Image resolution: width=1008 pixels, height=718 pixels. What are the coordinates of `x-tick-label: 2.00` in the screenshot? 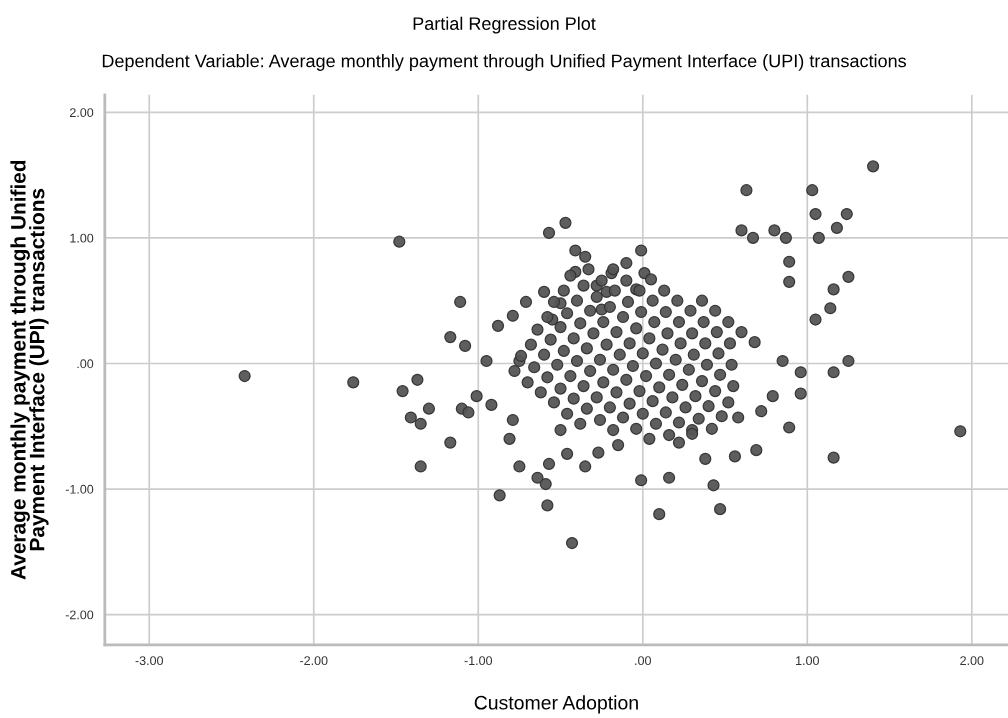 It's located at (972, 661).